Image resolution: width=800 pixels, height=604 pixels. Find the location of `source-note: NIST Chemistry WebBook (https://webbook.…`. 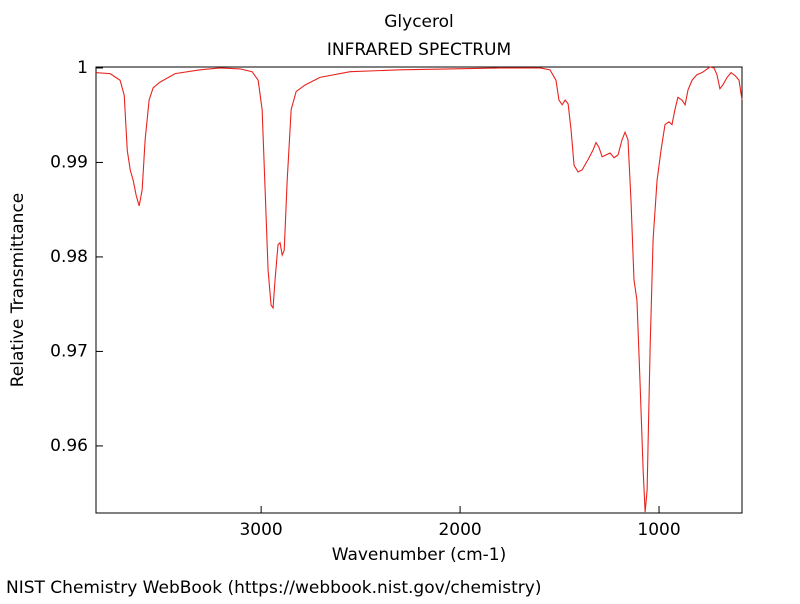

source-note: NIST Chemistry WebBook (https://webbook.… is located at coordinates (273, 588).